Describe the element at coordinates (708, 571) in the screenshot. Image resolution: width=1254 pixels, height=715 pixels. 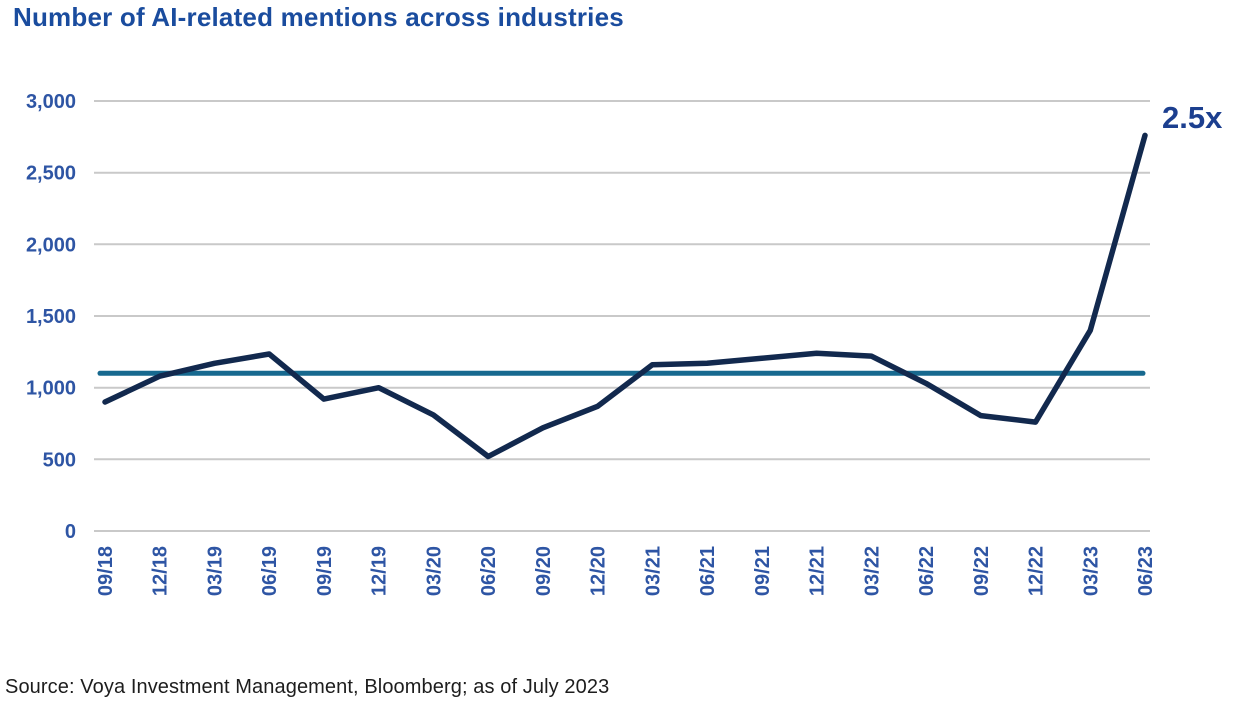
I see `x-tick-label: 06/21` at that location.